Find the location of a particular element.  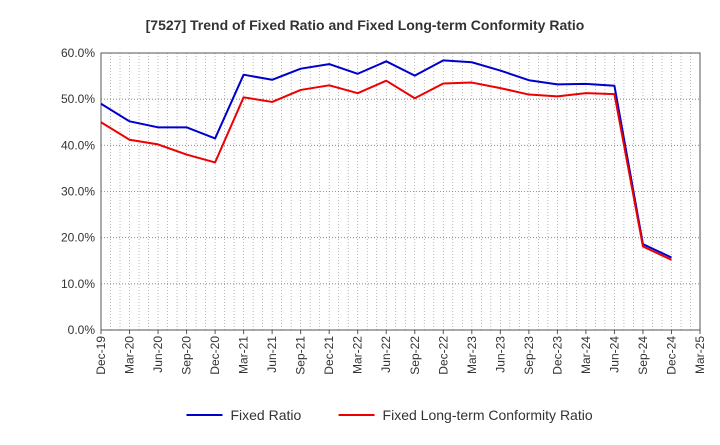

x-tick-label: Jun-22 is located at coordinates (386, 354).